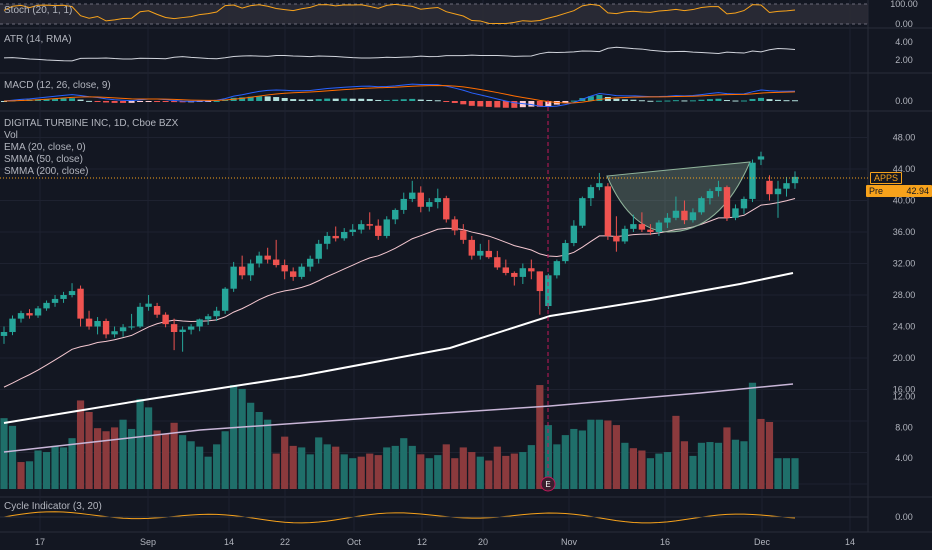 The height and width of the screenshot is (550, 932). Describe the element at coordinates (904, 458) in the screenshot. I see `price-axis-label: 4.00` at that location.